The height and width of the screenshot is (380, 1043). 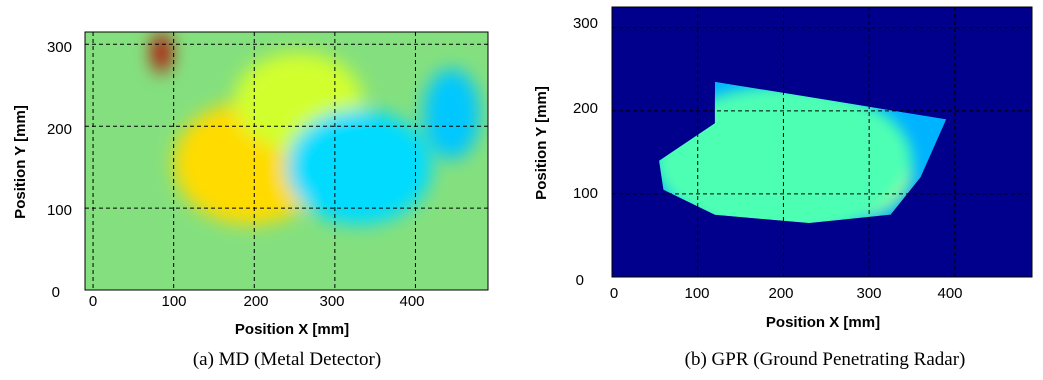 I want to click on gpr-field, so click(x=803, y=152).